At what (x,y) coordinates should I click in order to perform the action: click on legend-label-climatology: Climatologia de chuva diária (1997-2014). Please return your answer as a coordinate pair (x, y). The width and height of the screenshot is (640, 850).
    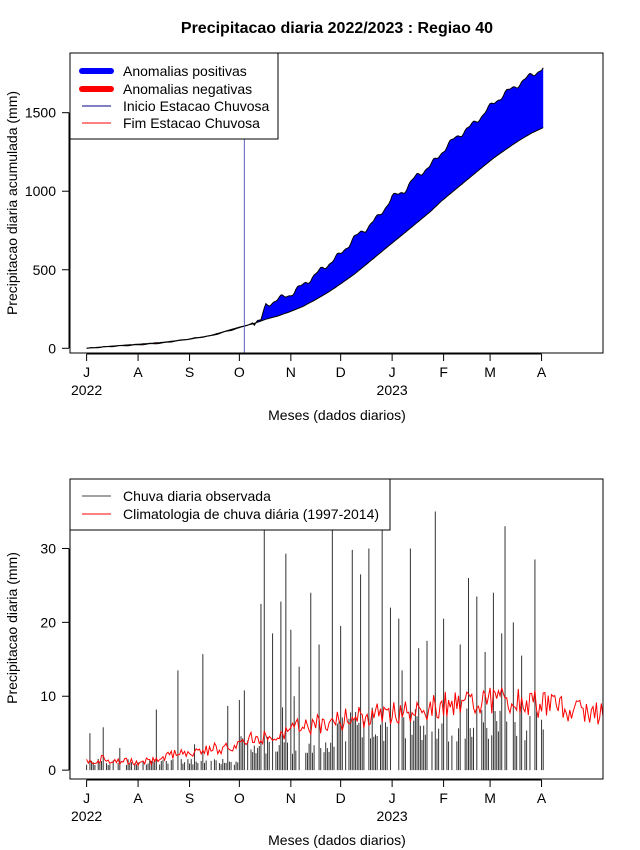
    Looking at the image, I should click on (251, 514).